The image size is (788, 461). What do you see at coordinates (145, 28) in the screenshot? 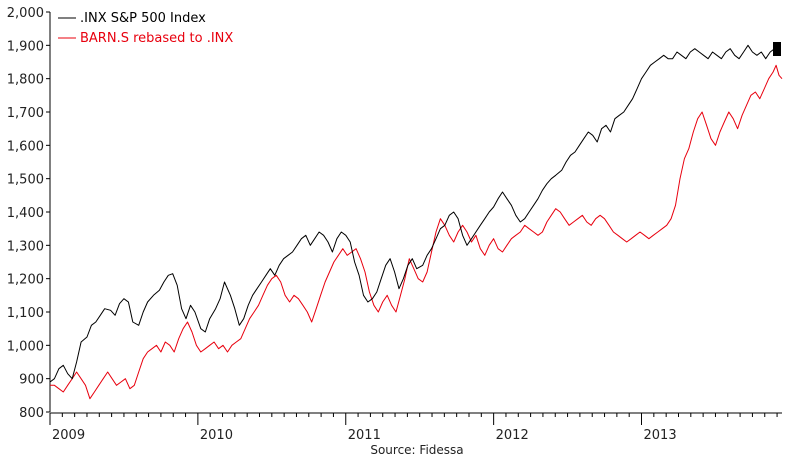
I see `legend: .INX S&P 500 Index BARN.S rebased to .INX` at bounding box center [145, 28].